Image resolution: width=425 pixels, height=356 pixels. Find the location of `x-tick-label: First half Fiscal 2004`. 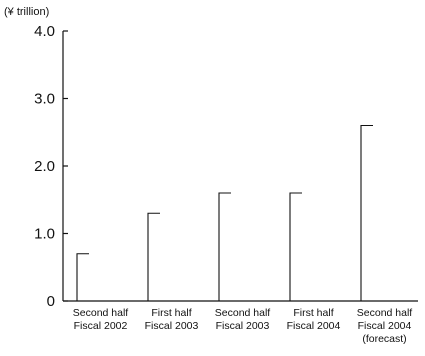

x-tick-label: First half Fiscal 2004 is located at coordinates (314, 319).